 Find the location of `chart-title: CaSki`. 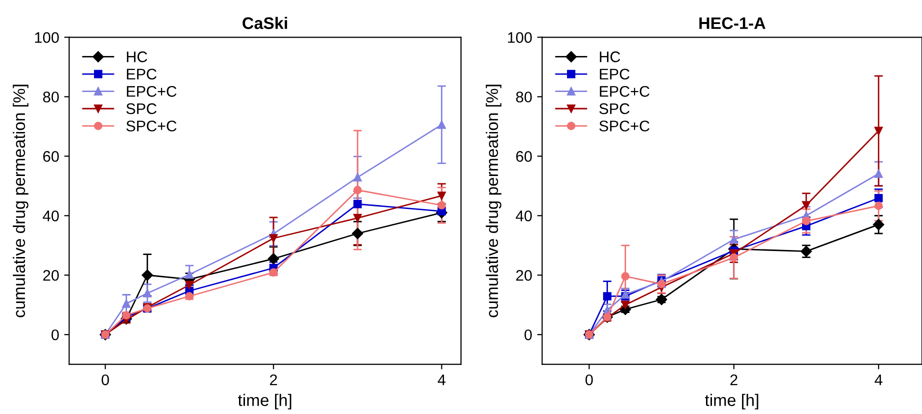

chart-title: CaSki is located at coordinates (265, 23).